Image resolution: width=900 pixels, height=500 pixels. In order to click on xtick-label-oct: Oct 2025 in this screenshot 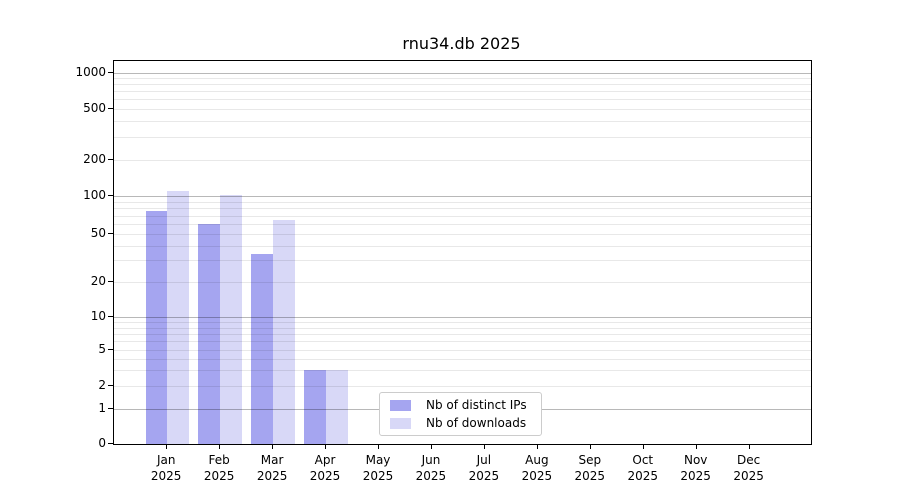, I will do `click(643, 468)`.